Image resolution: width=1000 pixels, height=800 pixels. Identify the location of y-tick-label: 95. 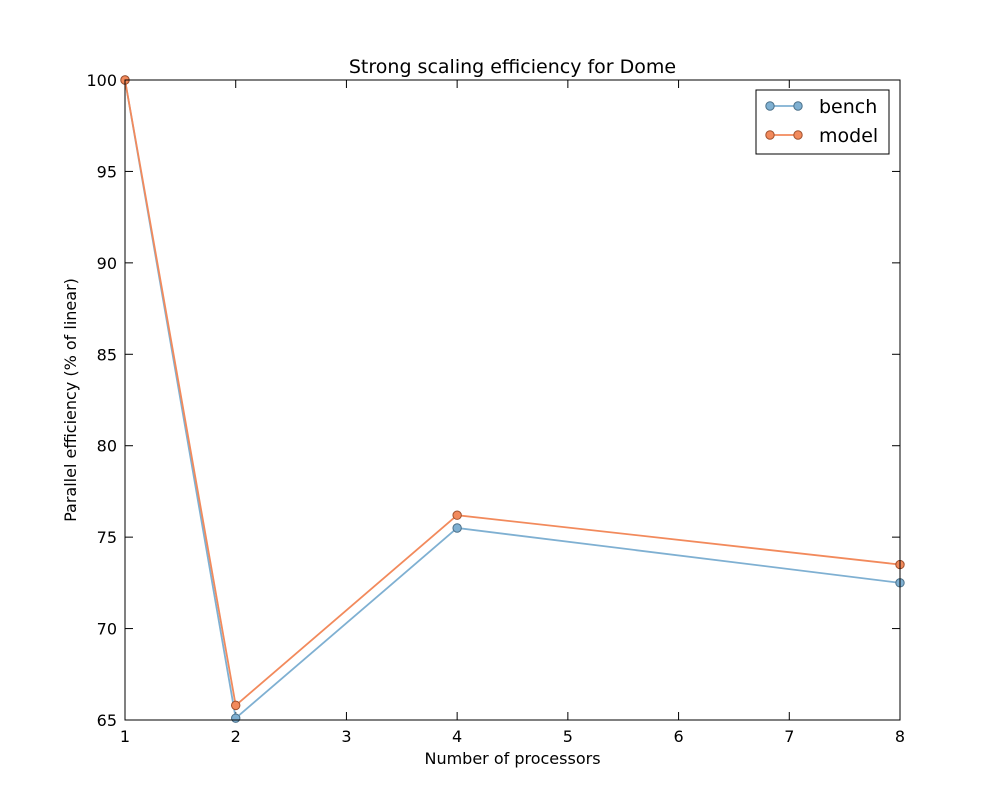
(107, 171).